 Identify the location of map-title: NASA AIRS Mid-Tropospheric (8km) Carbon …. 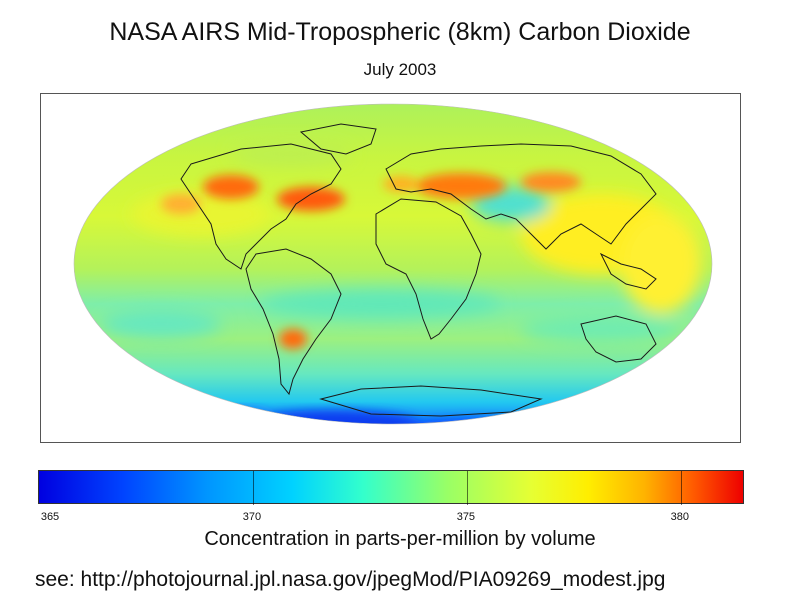
(400, 32).